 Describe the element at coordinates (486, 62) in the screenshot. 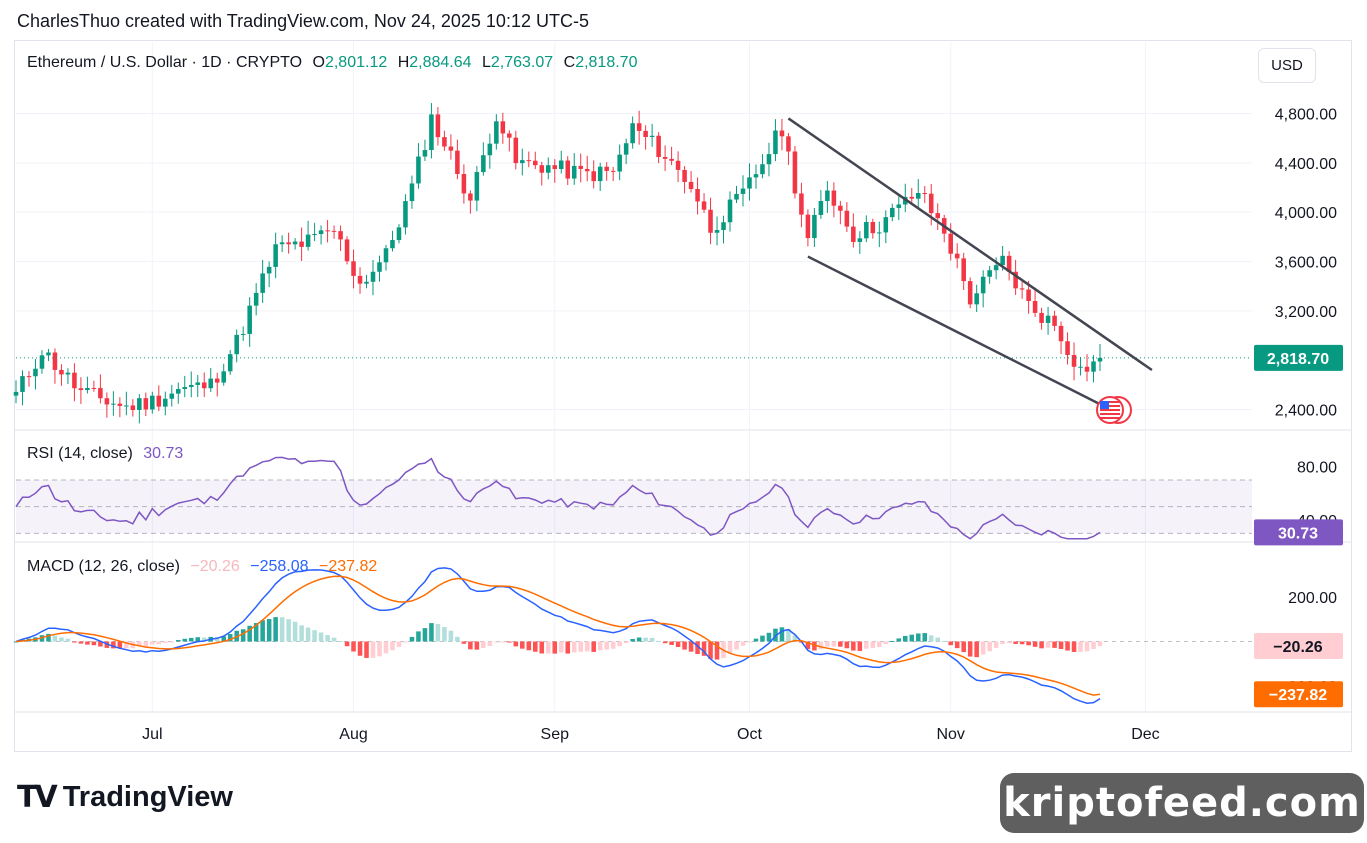

I see `low-label: L` at that location.